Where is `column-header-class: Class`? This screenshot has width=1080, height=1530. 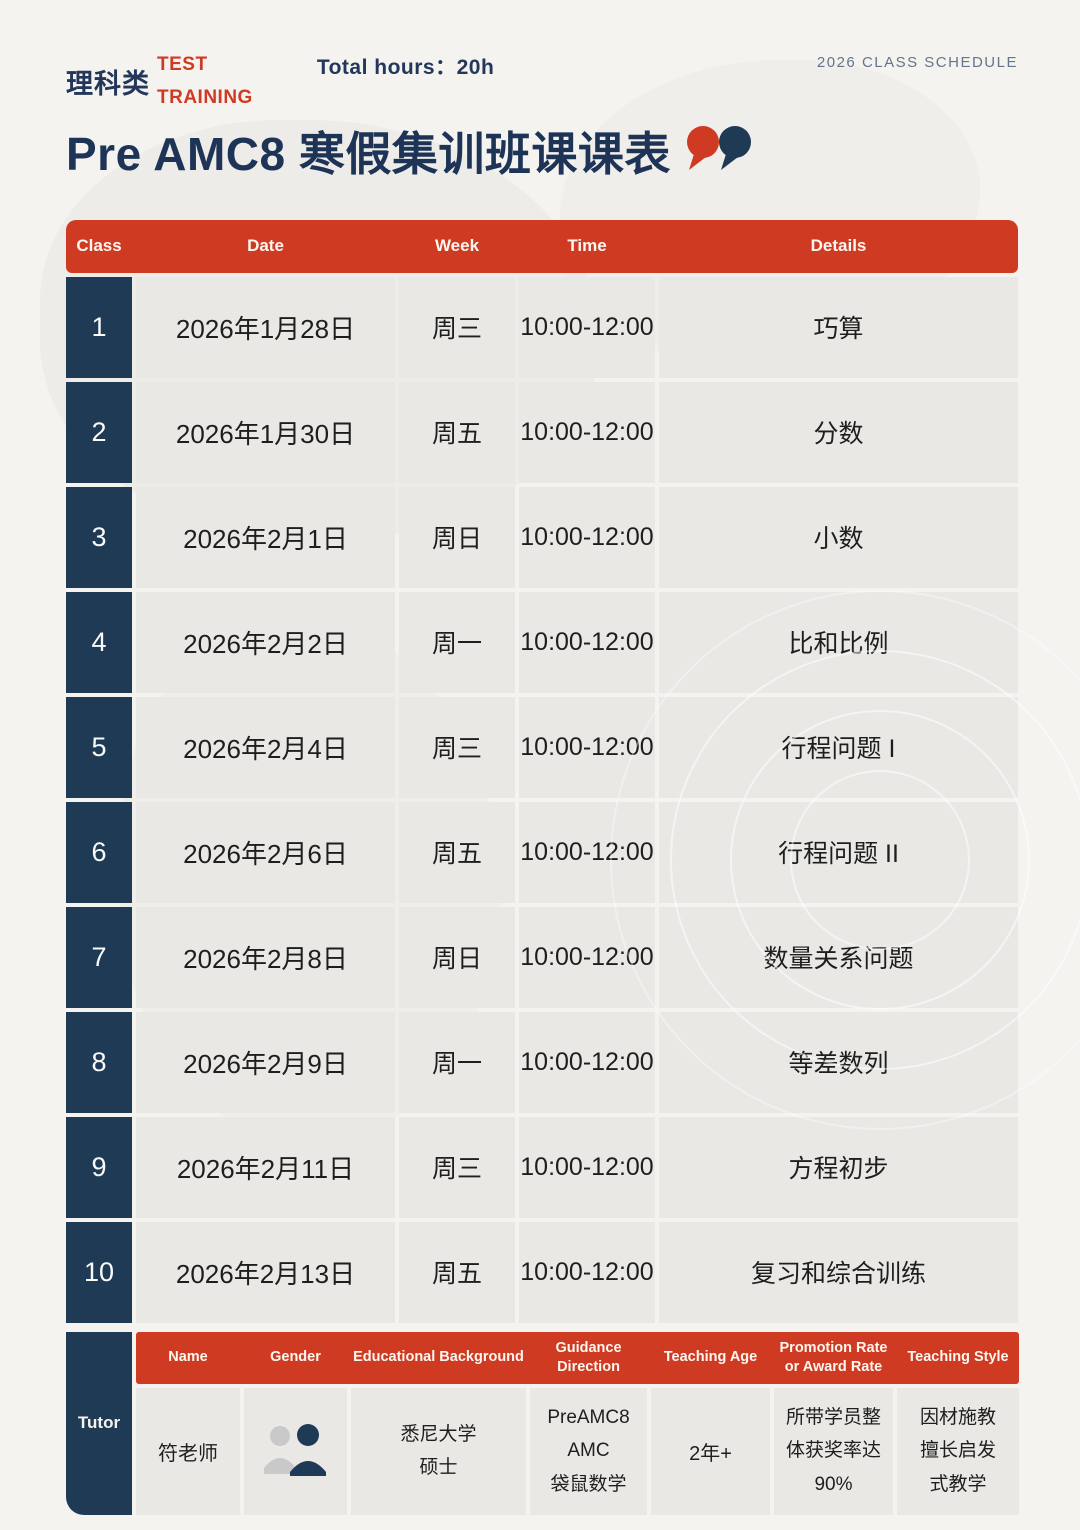 column-header-class: Class is located at coordinates (99, 245).